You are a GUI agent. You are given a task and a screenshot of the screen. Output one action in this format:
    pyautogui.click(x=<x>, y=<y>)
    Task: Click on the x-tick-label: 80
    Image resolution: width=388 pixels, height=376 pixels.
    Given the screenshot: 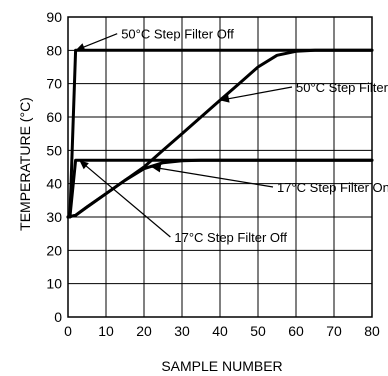 What is the action you would take?
    pyautogui.click(x=372, y=331)
    